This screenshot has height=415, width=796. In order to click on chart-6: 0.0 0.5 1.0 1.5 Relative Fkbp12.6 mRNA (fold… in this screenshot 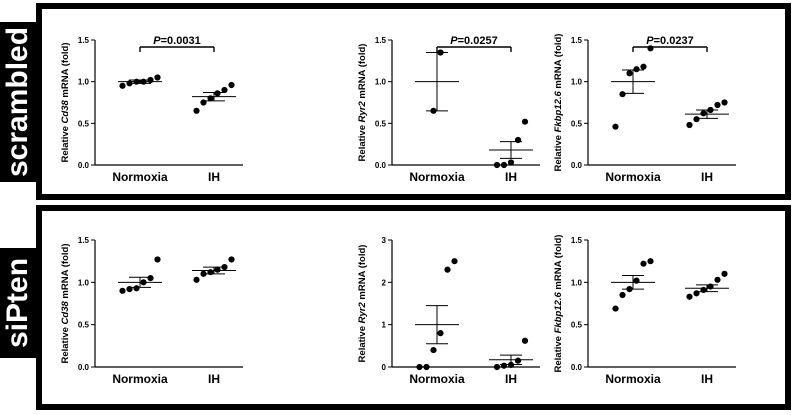, I will do `click(644, 310)`.